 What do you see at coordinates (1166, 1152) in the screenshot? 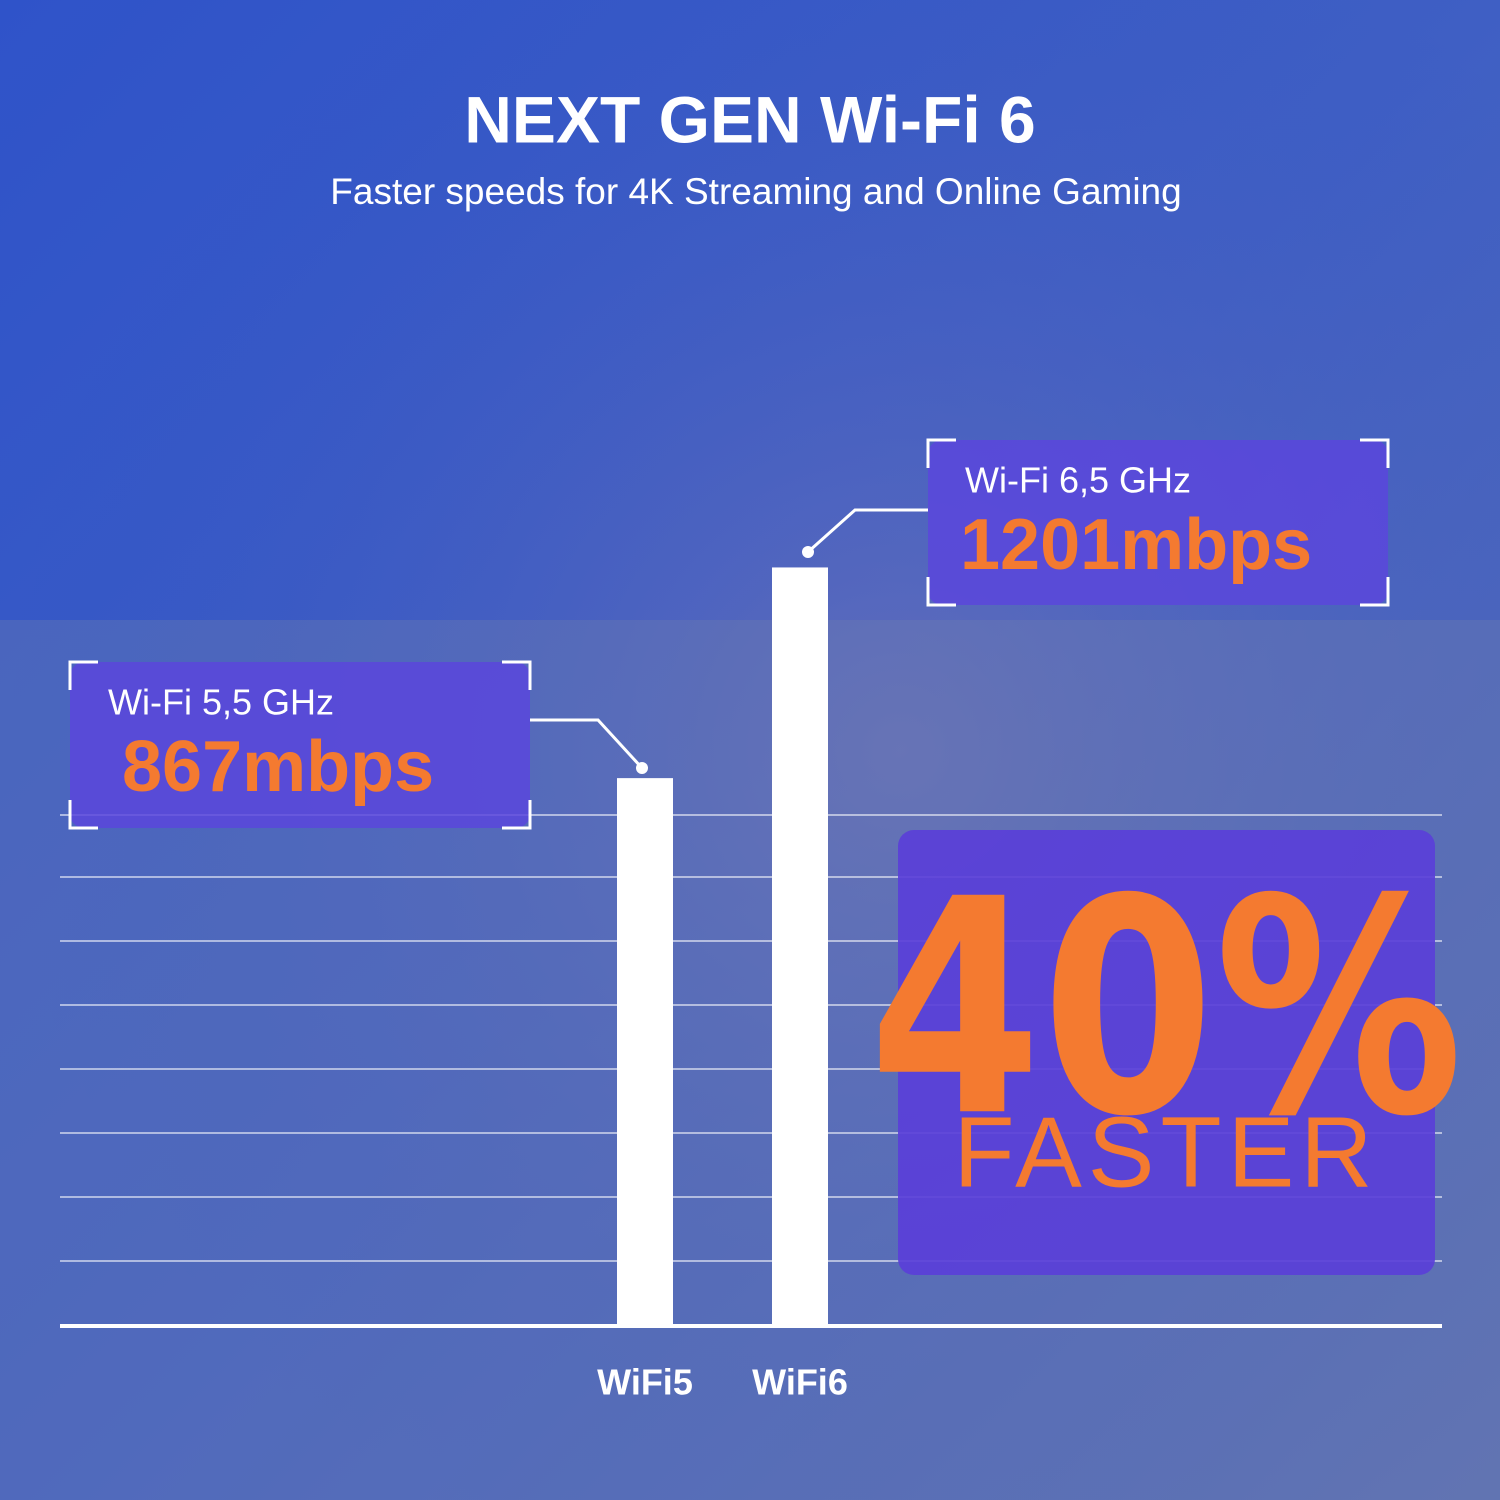
I see `annotation-sub: FASTER` at bounding box center [1166, 1152].